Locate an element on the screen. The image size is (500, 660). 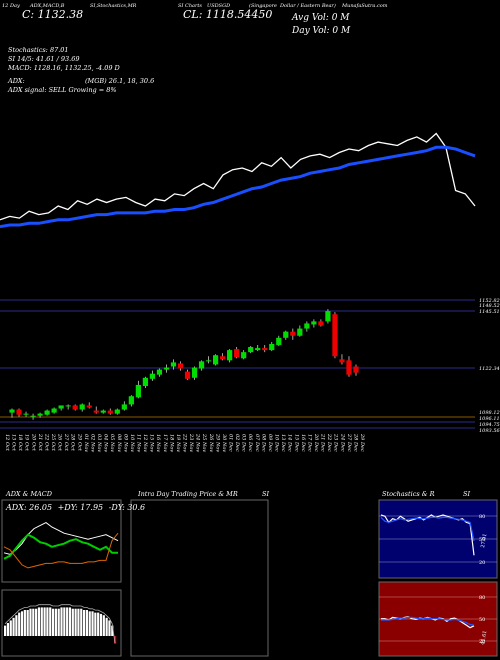
date-label: 23 Nov is located at coordinates (191, 442).